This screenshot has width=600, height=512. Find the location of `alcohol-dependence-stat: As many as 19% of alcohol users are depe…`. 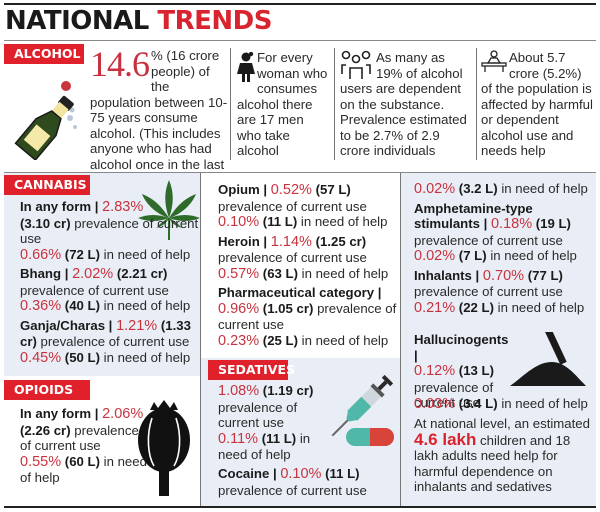

alcohol-dependence-stat: As many as 19% of alcohol users are depe… is located at coordinates (406, 104).